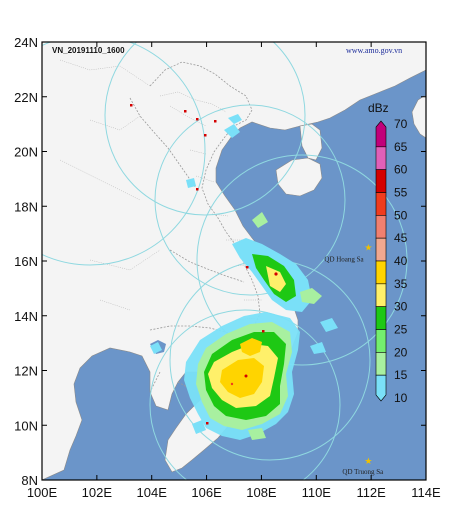 The width and height of the screenshot is (465, 512). Describe the element at coordinates (26, 425) in the screenshot. I see `lat-tick-label: 10N` at that location.